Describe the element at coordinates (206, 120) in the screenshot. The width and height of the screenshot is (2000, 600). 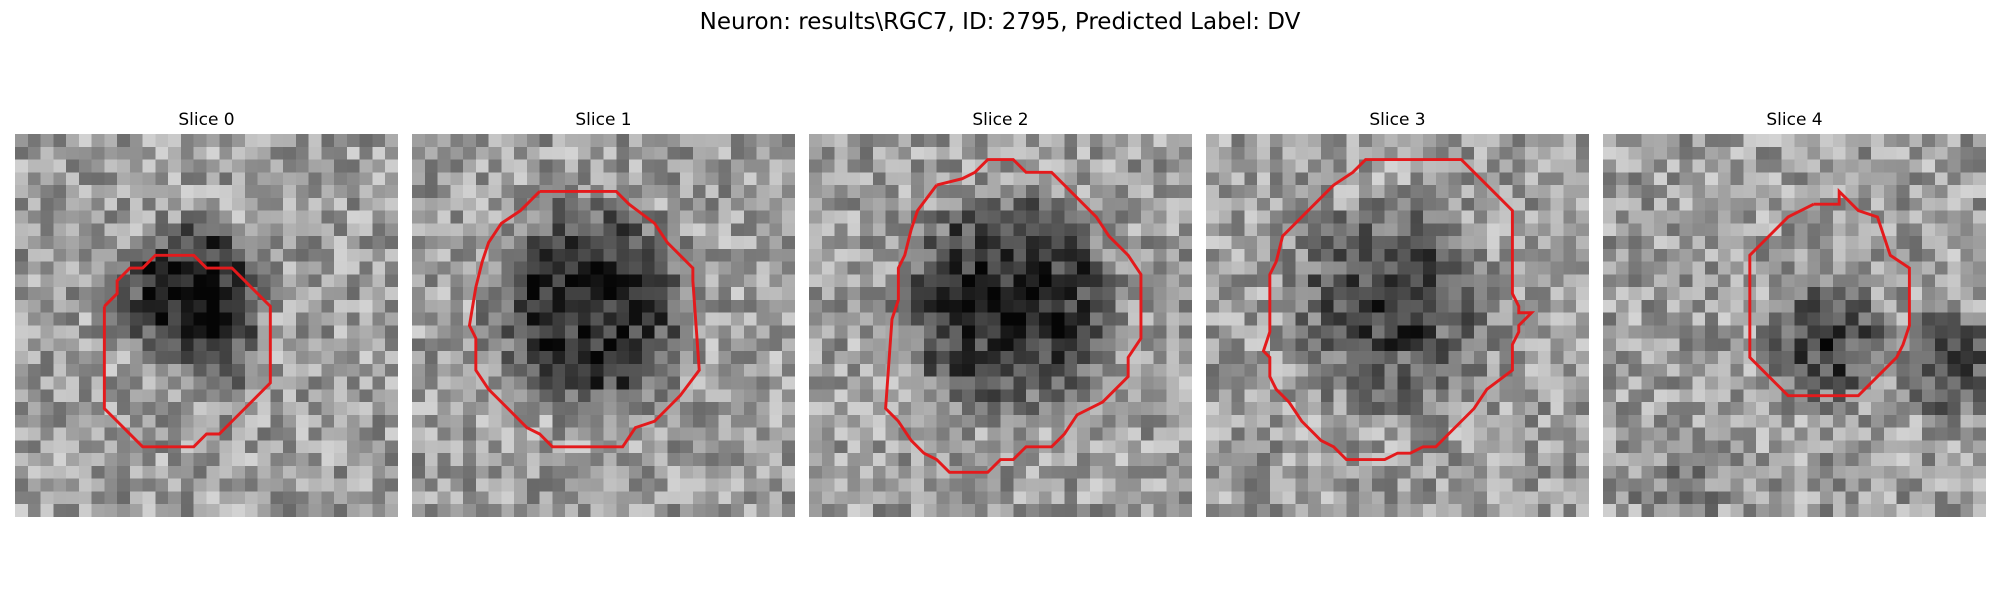
I see `slice-title-0: Slice 0` at that location.